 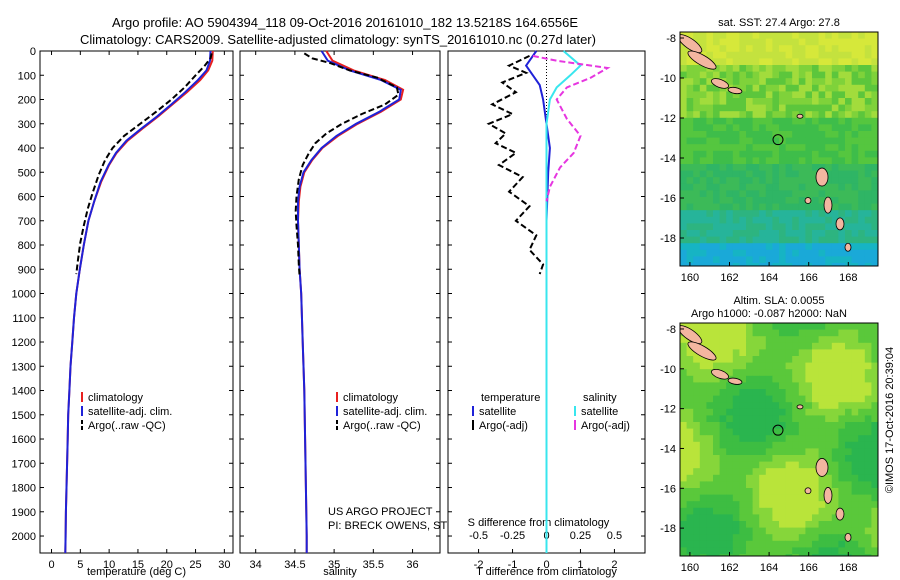 What do you see at coordinates (668, 239) in the screenshot?
I see `map-ytick-label: -18` at bounding box center [668, 239].